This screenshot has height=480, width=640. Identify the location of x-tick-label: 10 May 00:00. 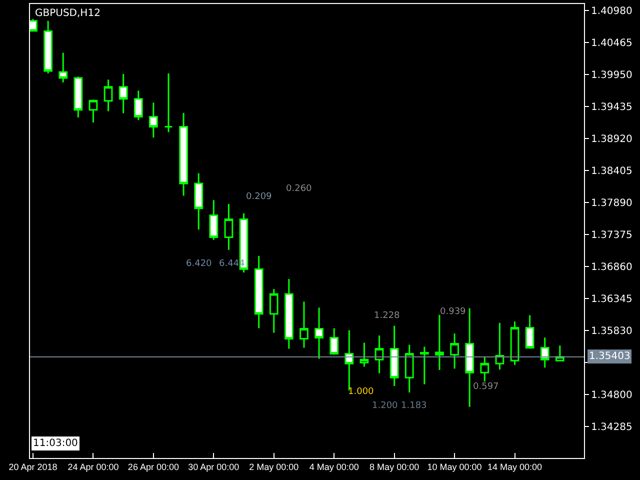
(454, 467).